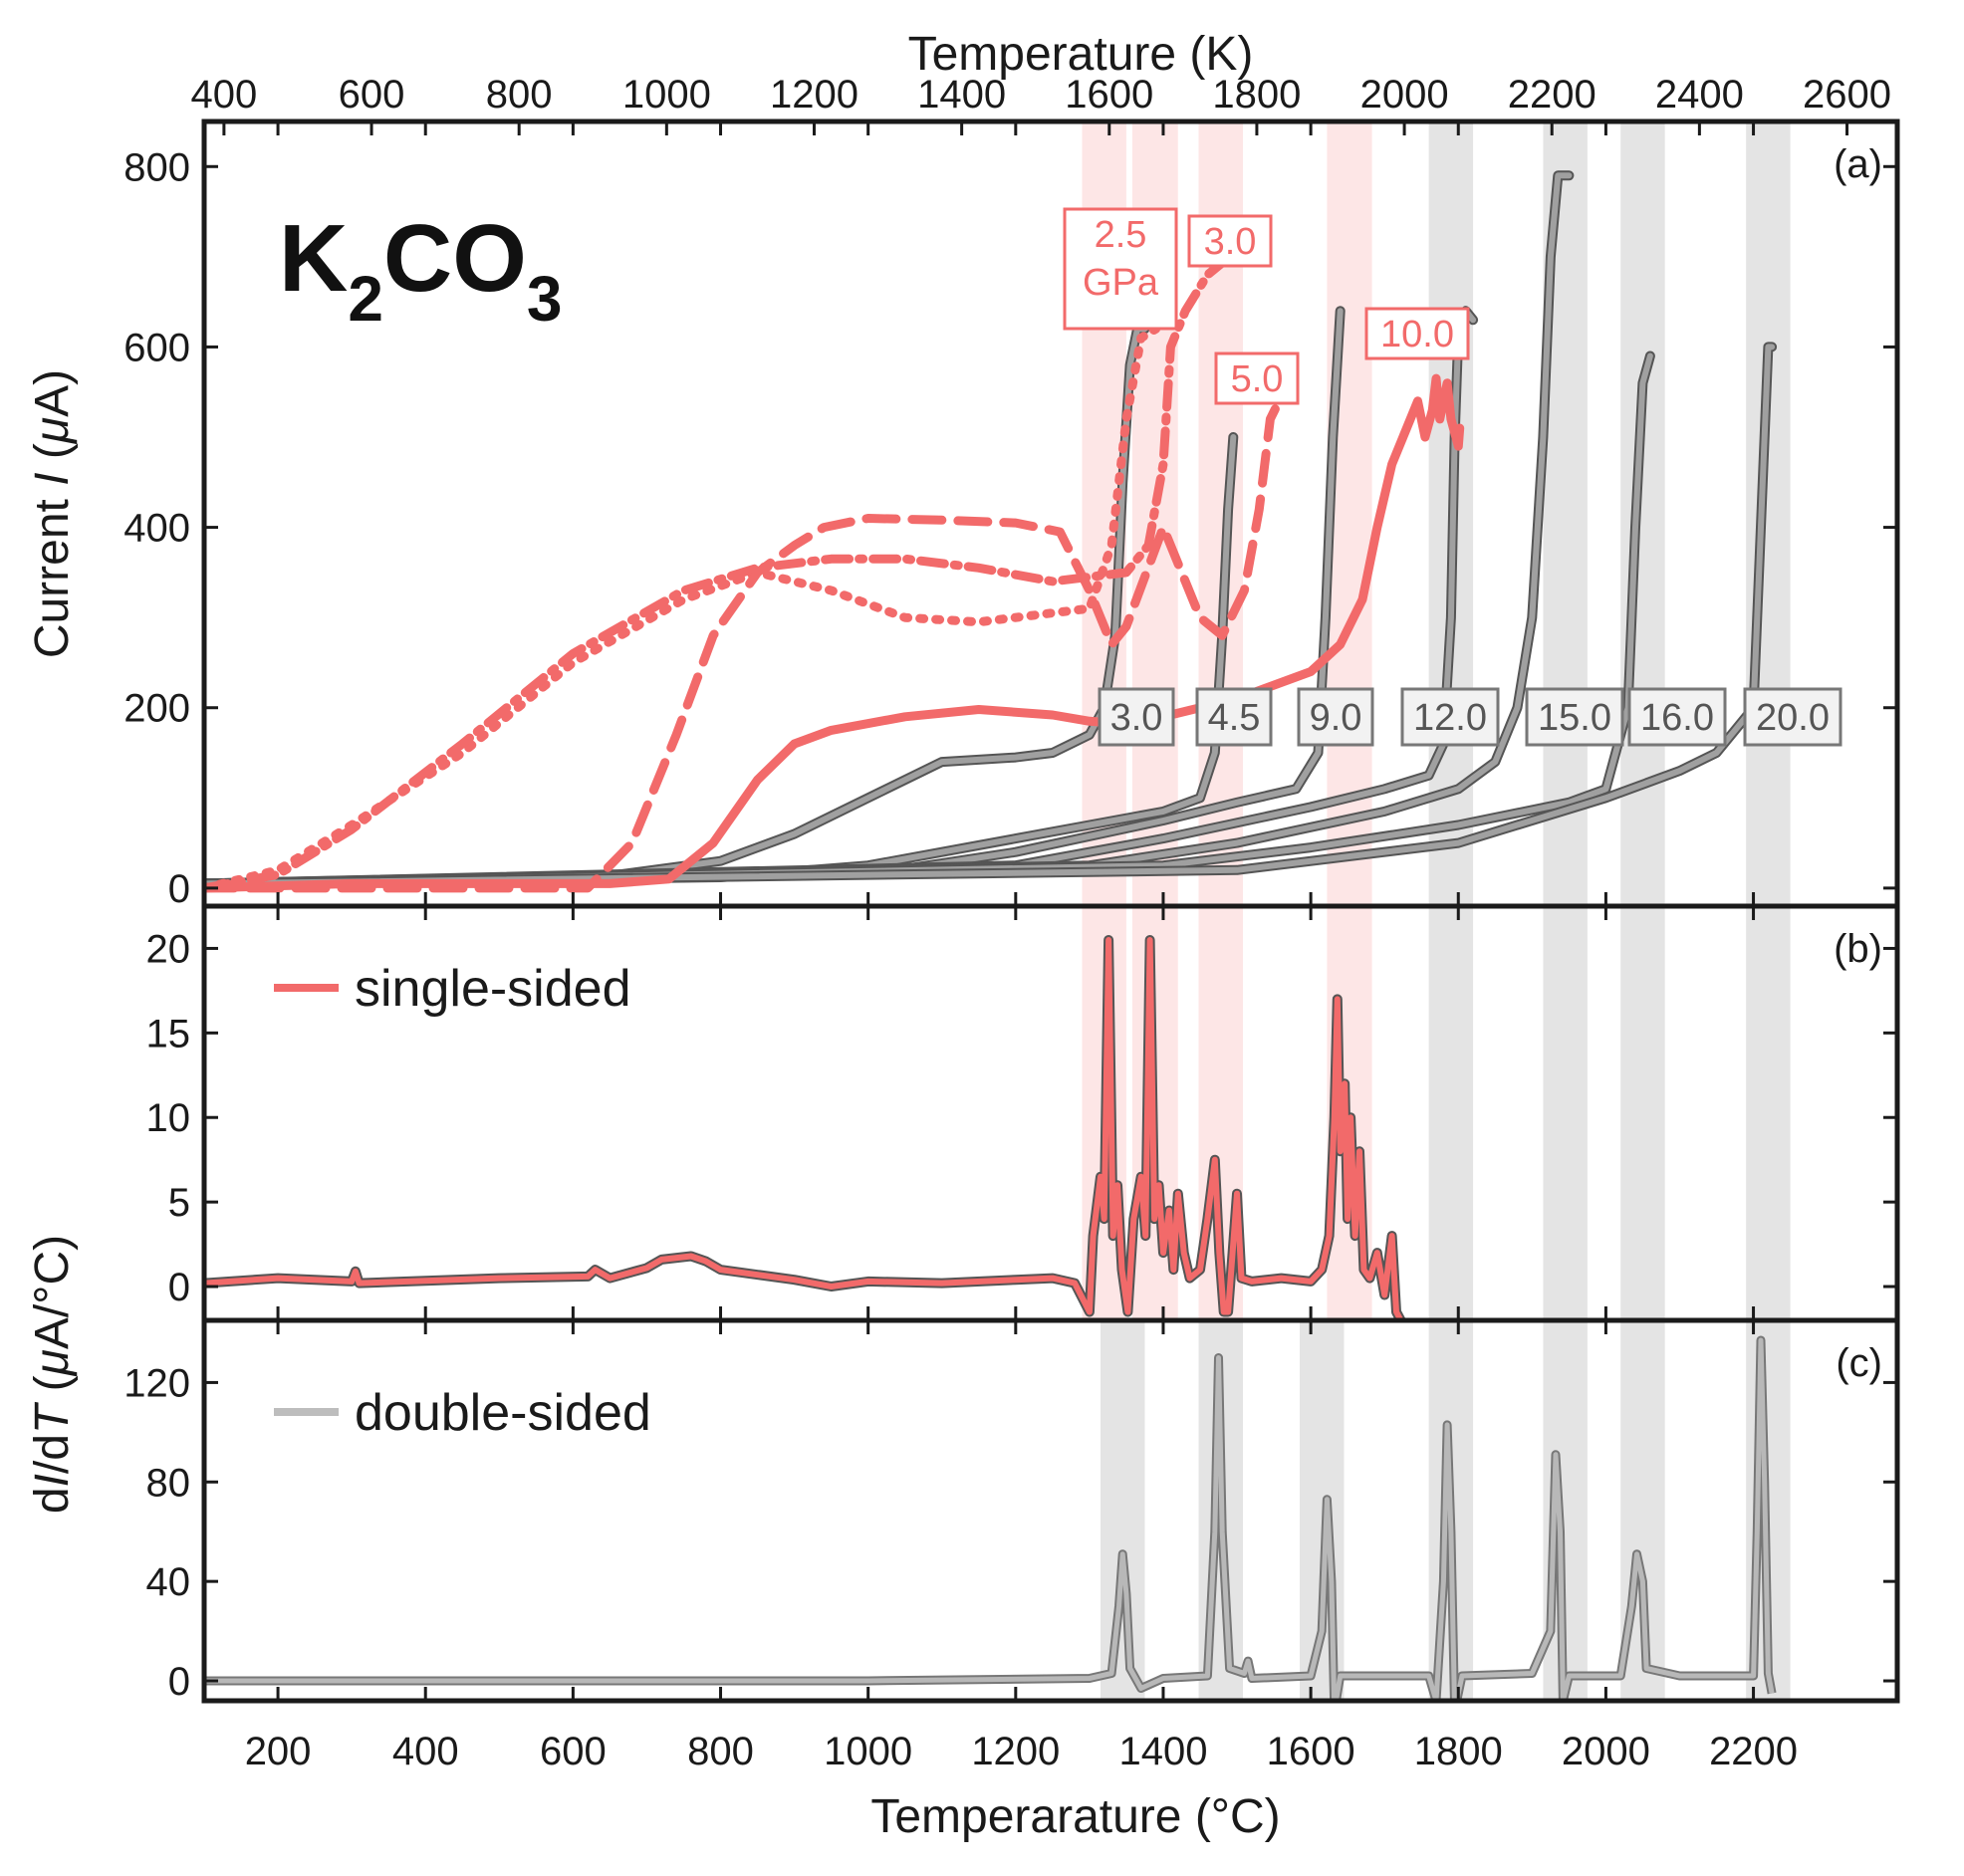 The height and width of the screenshot is (1876, 1964). Describe the element at coordinates (156, 1383) in the screenshot. I see `panel-c-ytick-label: 120` at that location.